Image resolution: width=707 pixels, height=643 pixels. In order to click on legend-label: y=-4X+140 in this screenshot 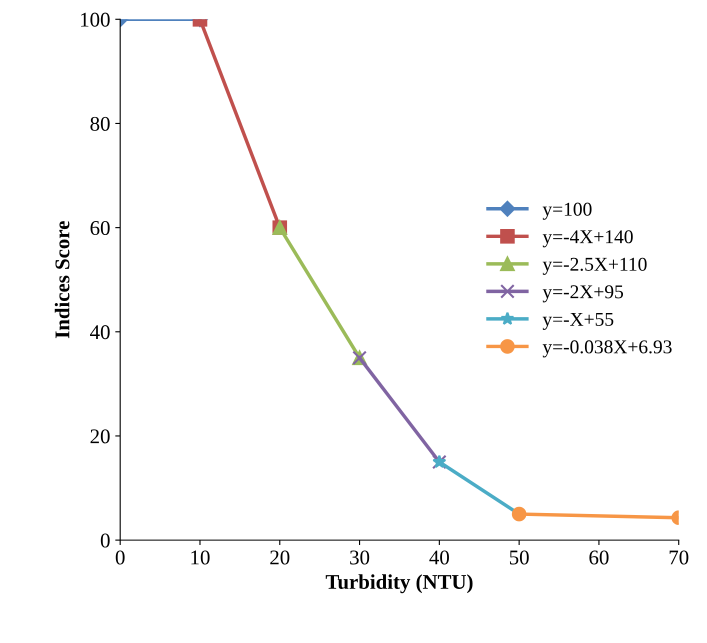, I will do `click(587, 239)`.